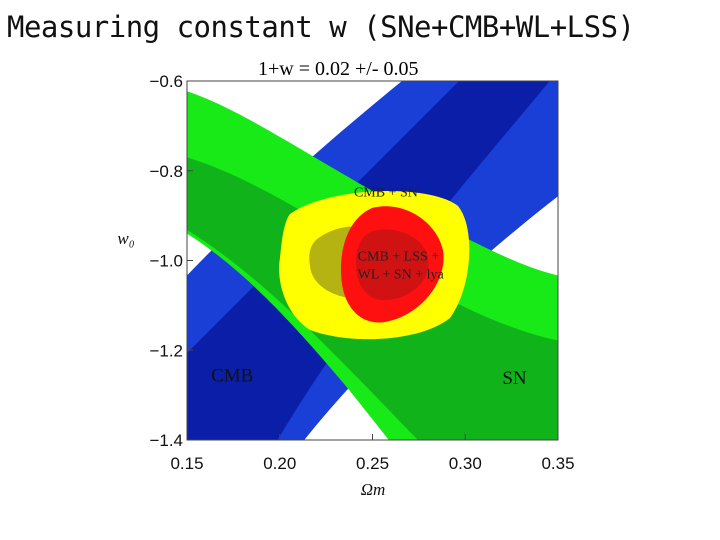  I want to click on all-probes-inner-contour, so click(392, 264).